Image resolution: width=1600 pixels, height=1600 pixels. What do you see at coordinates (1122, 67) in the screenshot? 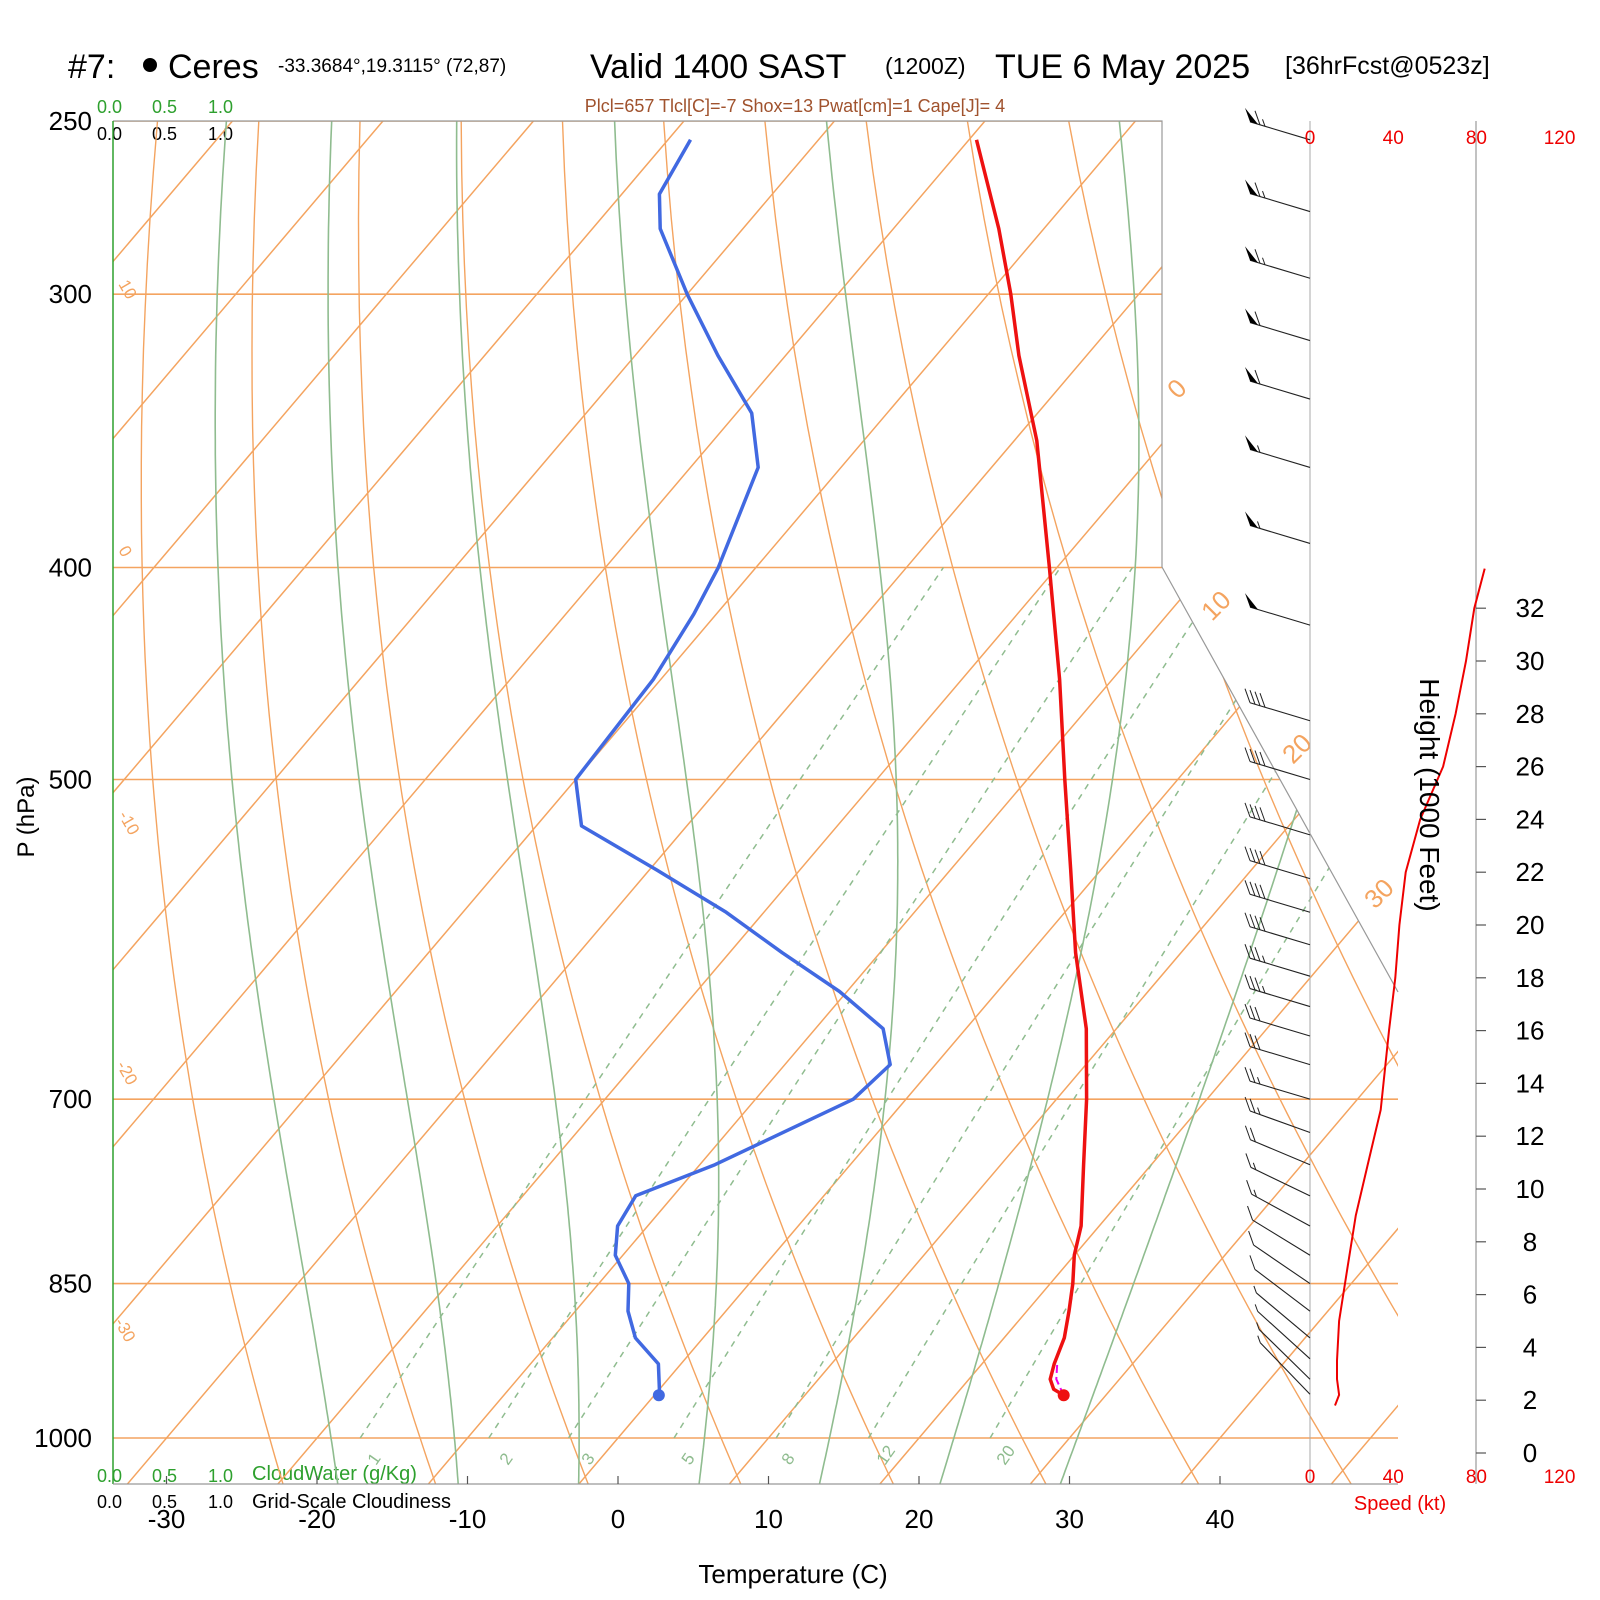
I see `valid-date: TUE 6 May 2025` at bounding box center [1122, 67].